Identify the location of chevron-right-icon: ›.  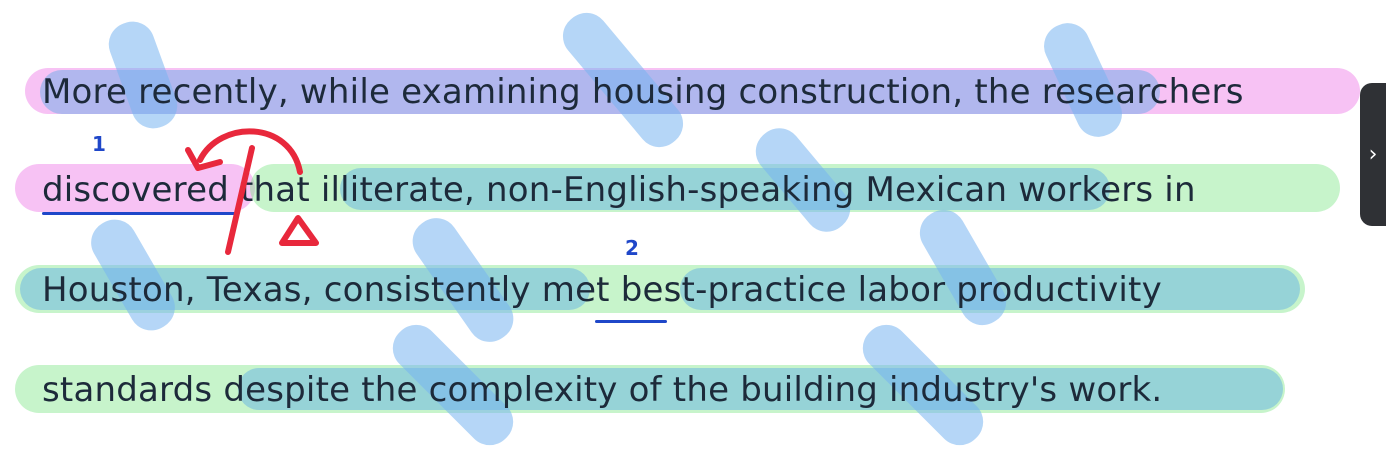
(1373, 154).